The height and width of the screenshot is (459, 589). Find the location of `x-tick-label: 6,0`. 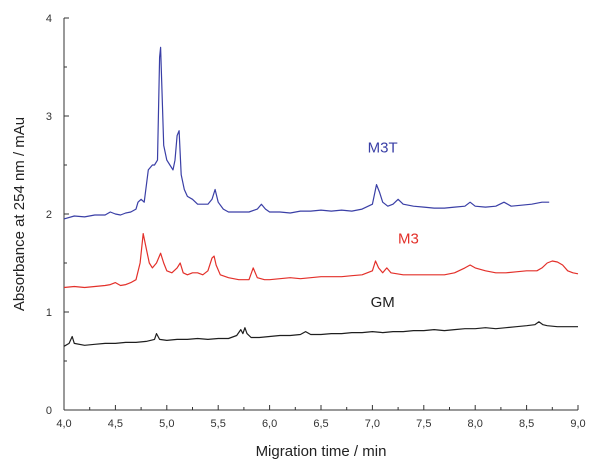

x-tick-label: 6,0 is located at coordinates (269, 424).